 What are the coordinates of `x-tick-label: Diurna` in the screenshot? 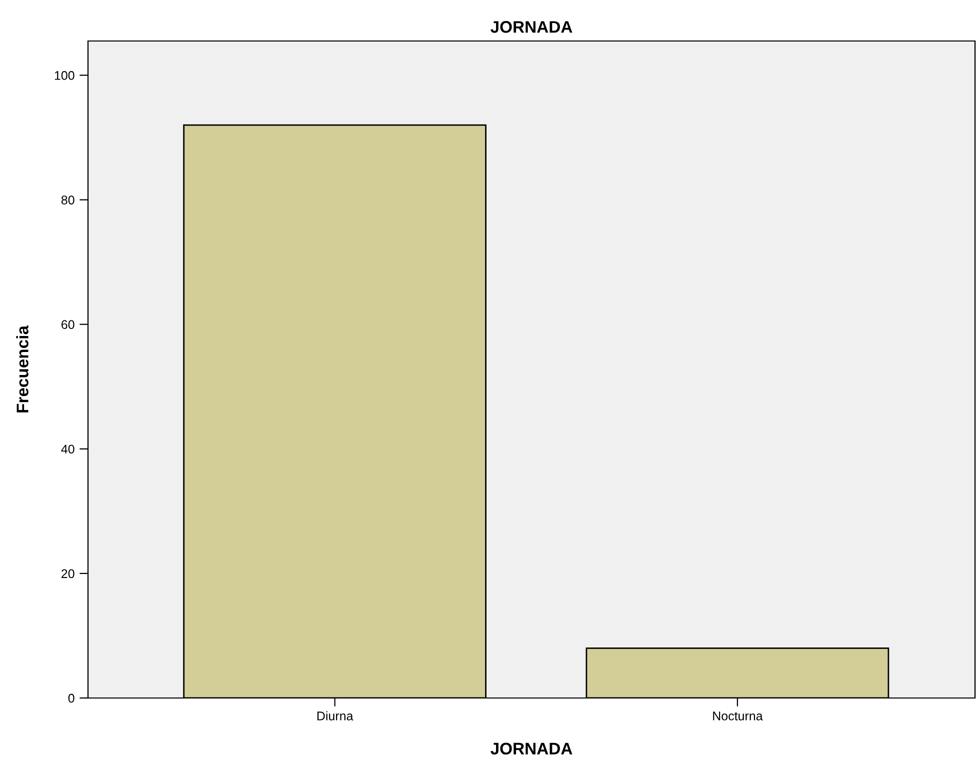 It's located at (335, 715).